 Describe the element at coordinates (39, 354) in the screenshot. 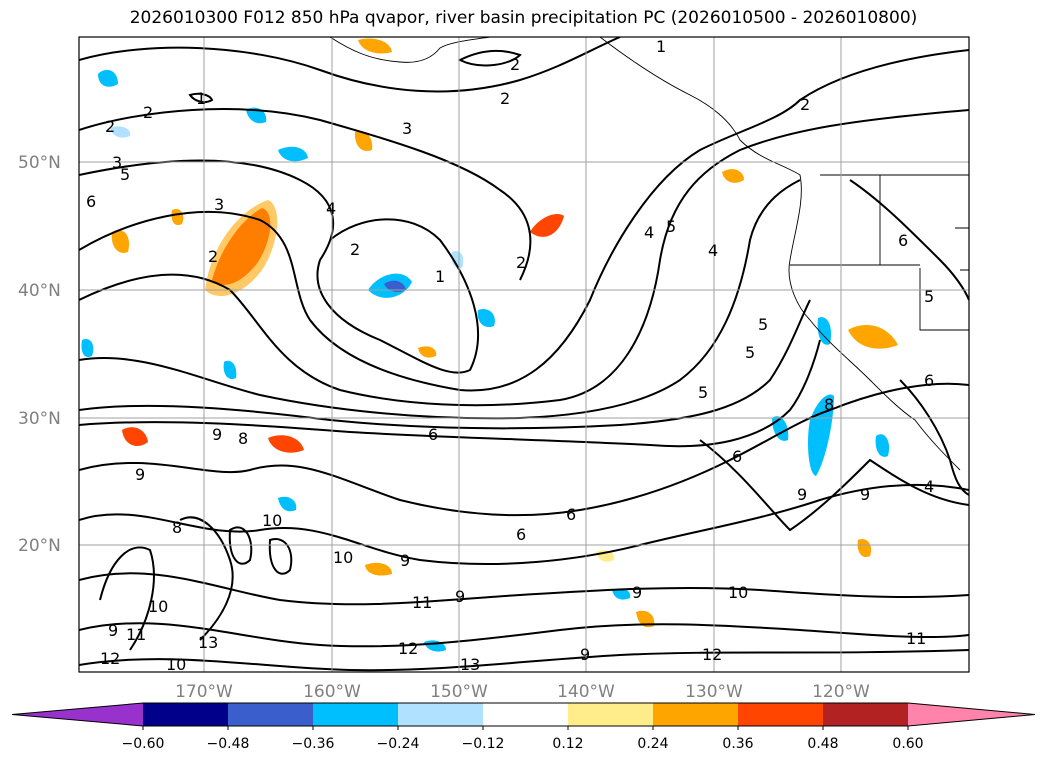

I see `latitude-labels: 50°N 40°N 30°N 20°N` at that location.